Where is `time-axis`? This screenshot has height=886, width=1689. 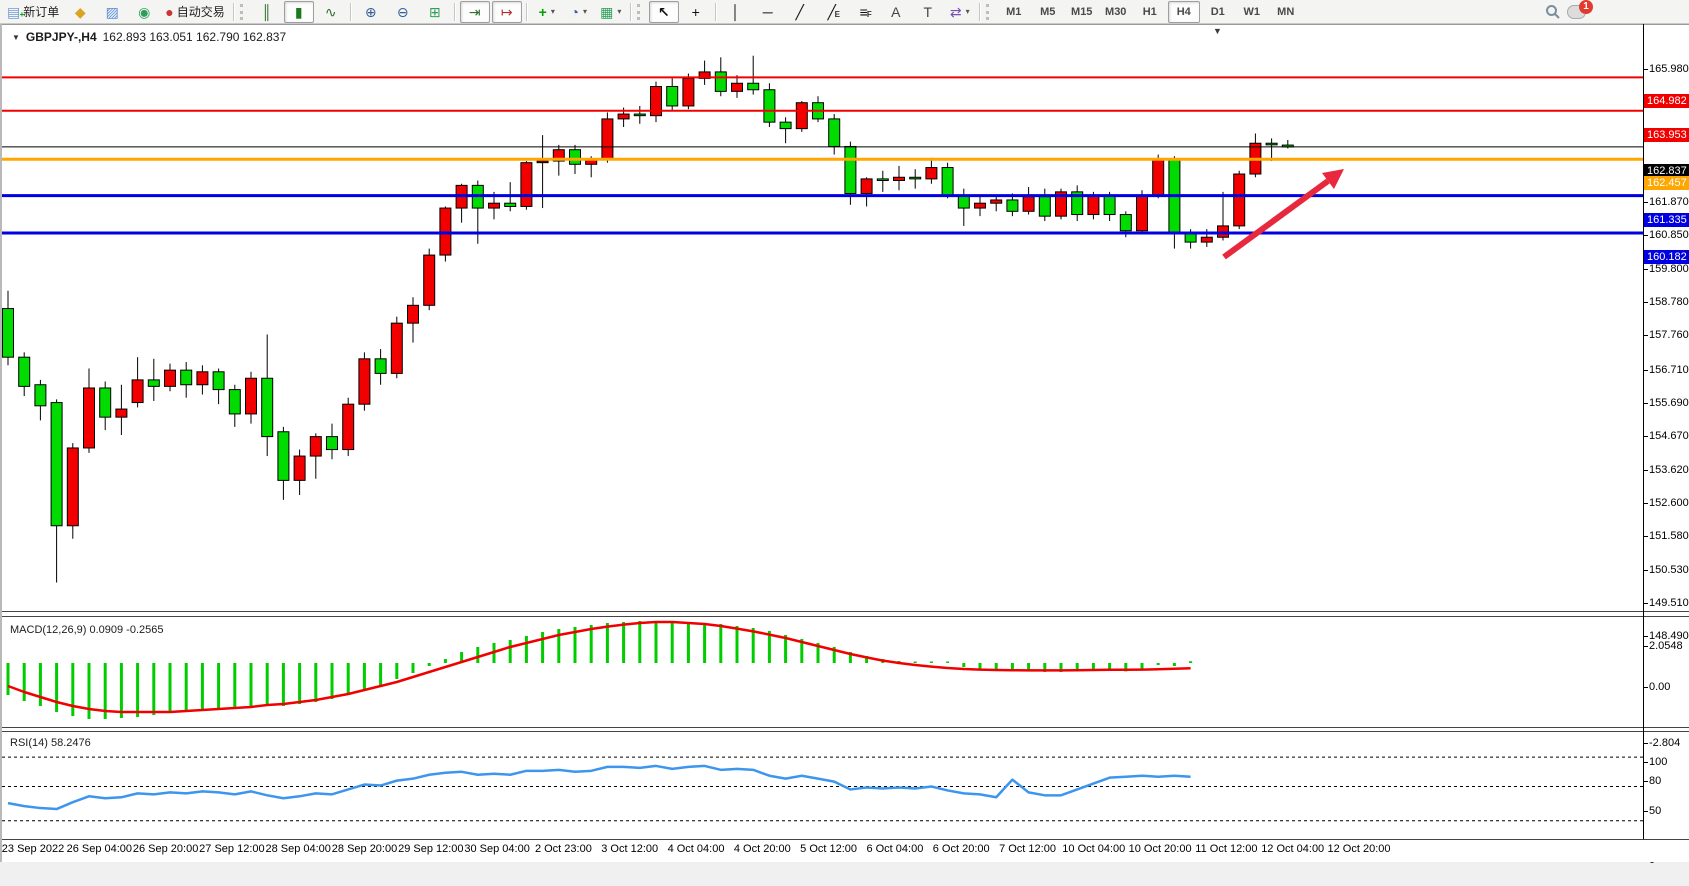
time-axis is located at coordinates (845, 851).